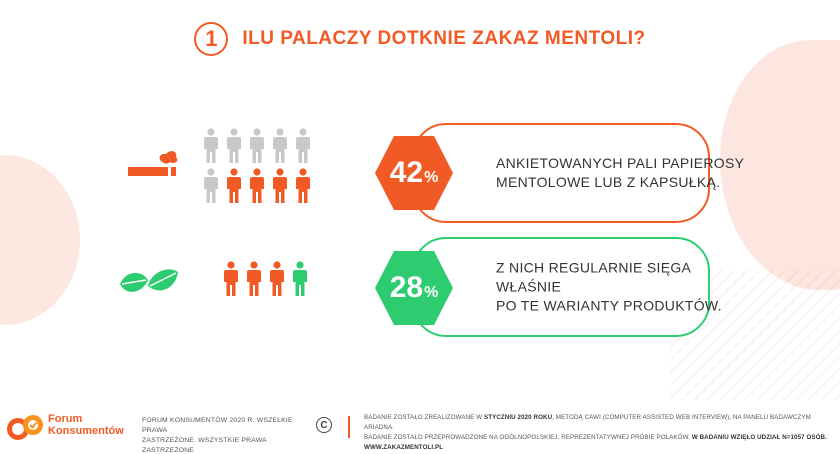  Describe the element at coordinates (444, 38) in the screenshot. I see `page-title: ILU PALACZY DOTKNIE ZAKAZ MENTOLI?` at that location.